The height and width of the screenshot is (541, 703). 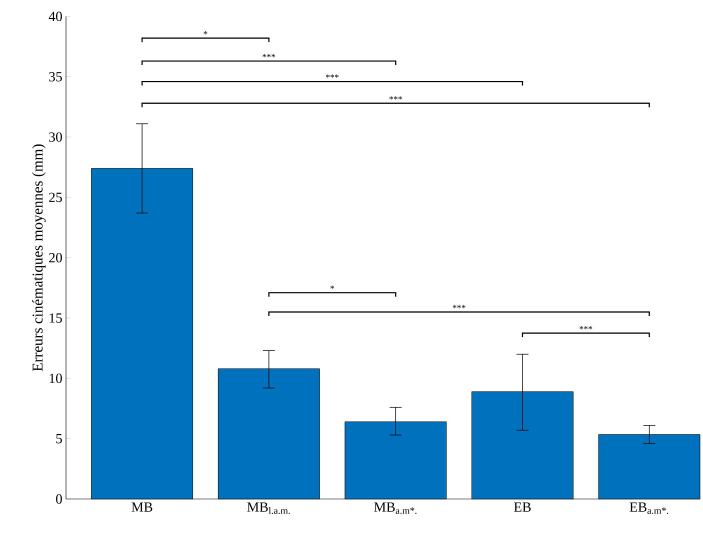 I want to click on y-tick-label: 35, so click(x=55, y=77).